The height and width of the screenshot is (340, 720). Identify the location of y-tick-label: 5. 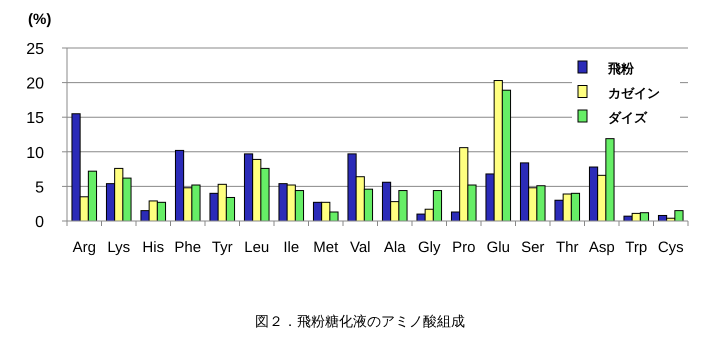
(39, 187).